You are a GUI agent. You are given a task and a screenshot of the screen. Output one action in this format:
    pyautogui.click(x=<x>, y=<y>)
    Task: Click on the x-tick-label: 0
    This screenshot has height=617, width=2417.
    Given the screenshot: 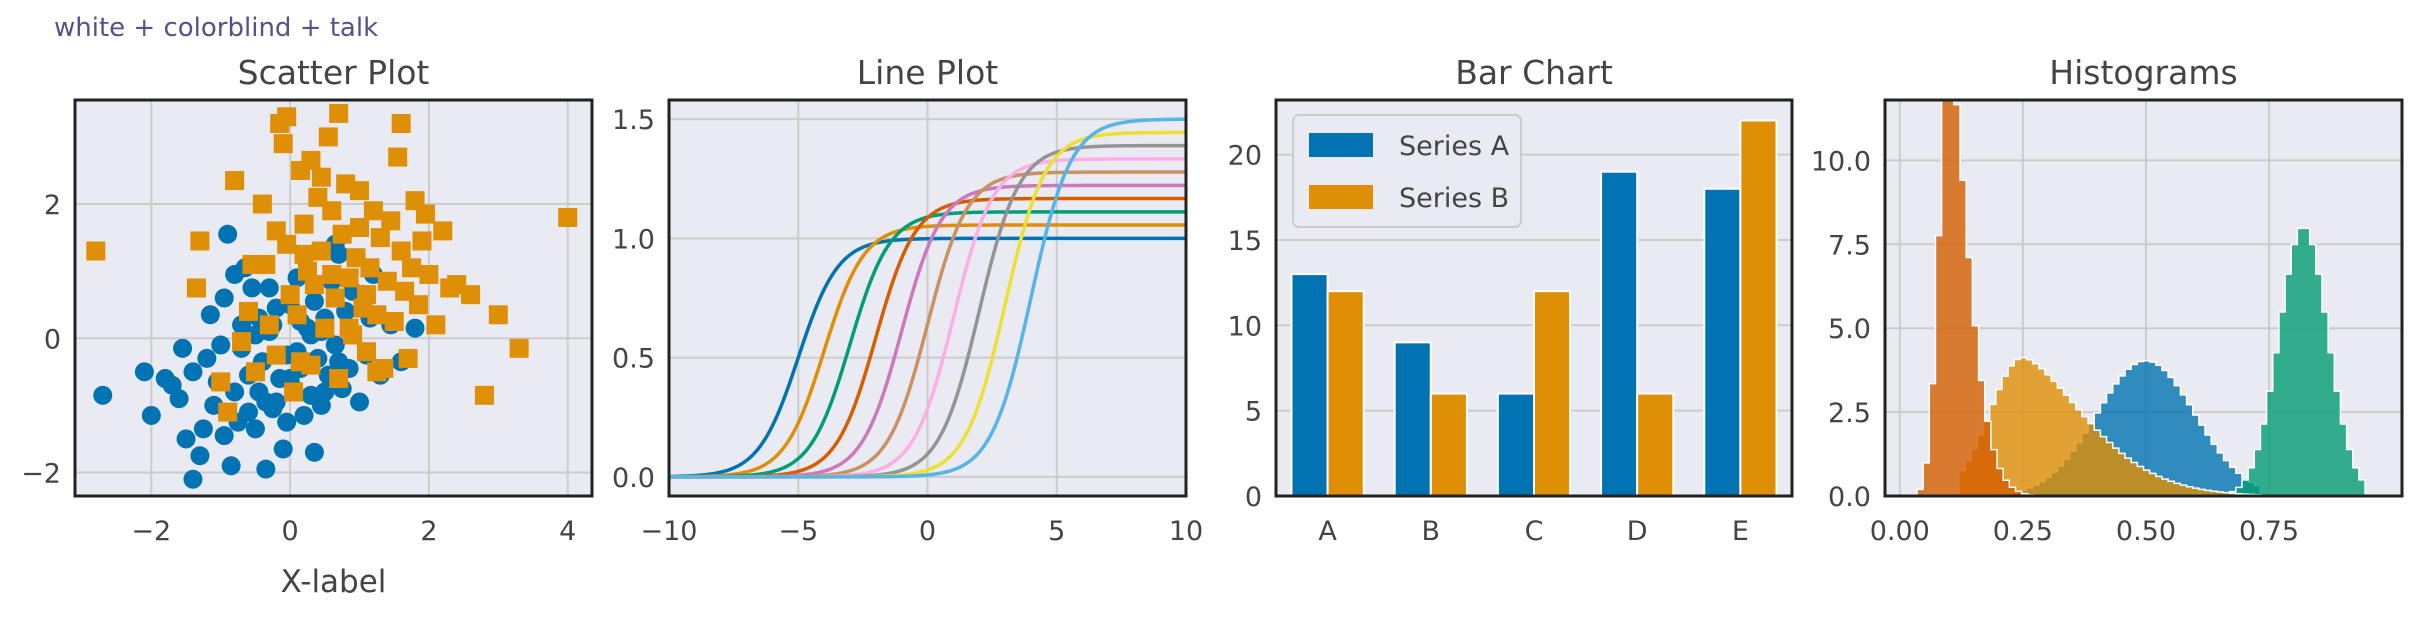 What is the action you would take?
    pyautogui.click(x=927, y=531)
    